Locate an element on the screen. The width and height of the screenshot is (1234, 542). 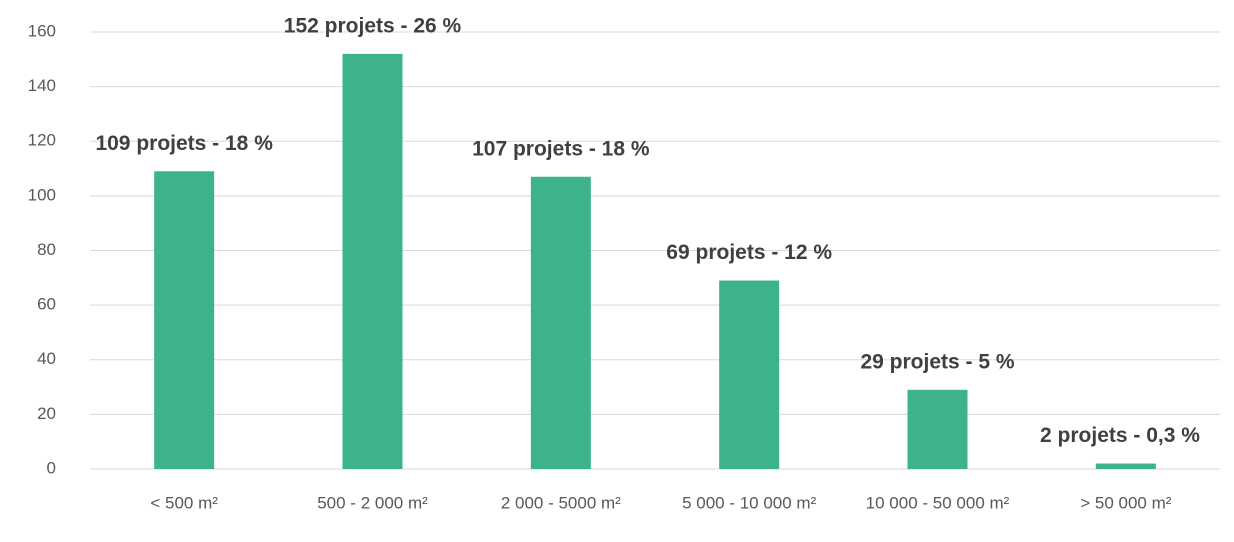
y-tick-label: 140 is located at coordinates (42, 85).